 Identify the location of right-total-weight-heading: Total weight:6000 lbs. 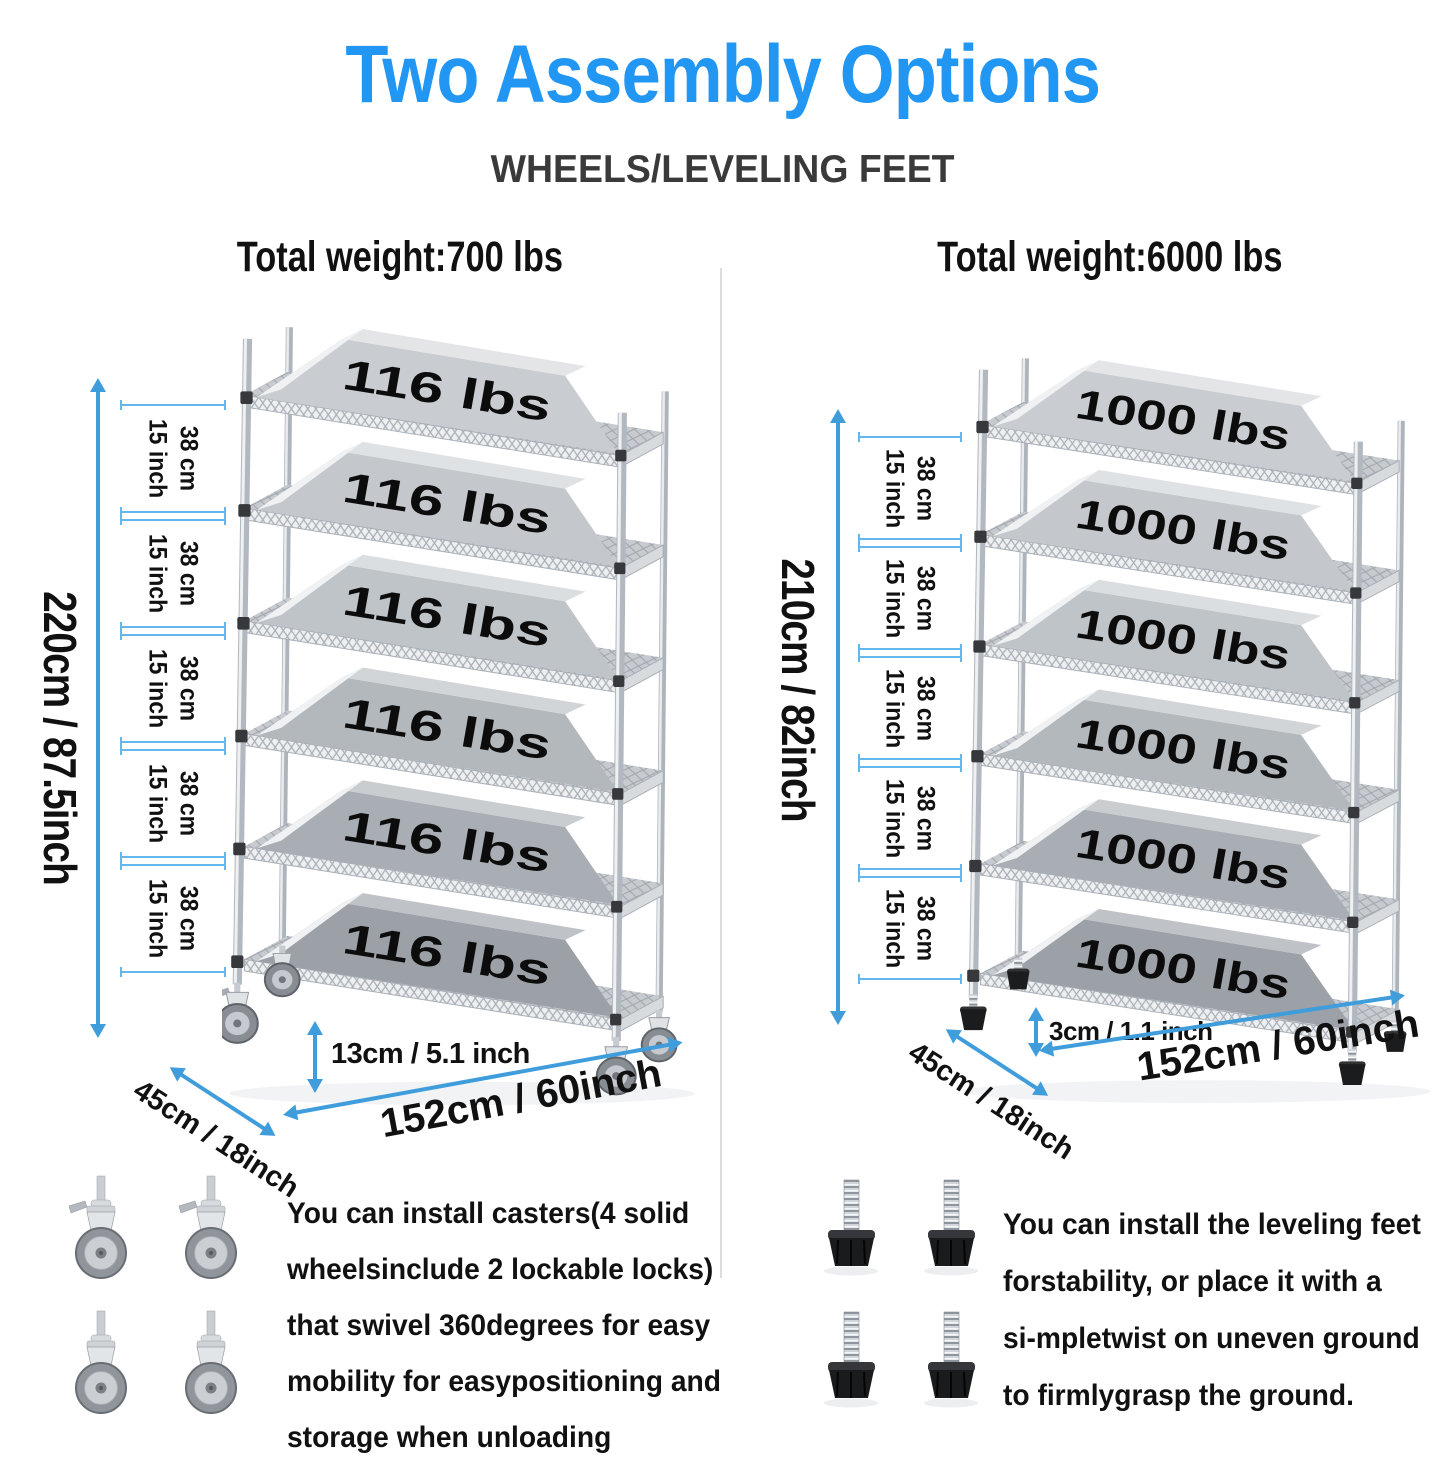
(1110, 257).